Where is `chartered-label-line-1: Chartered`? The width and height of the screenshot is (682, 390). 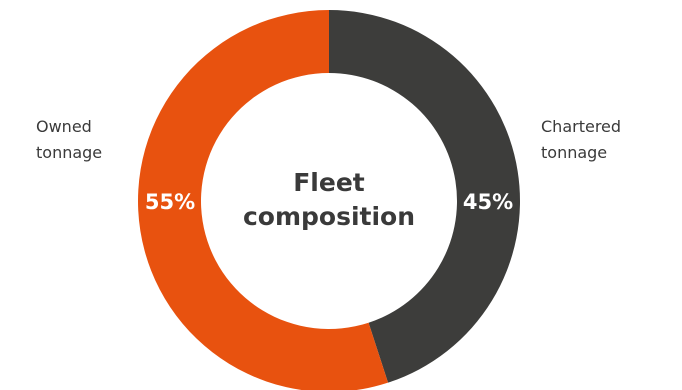 chartered-label-line-1: Chartered is located at coordinates (581, 126).